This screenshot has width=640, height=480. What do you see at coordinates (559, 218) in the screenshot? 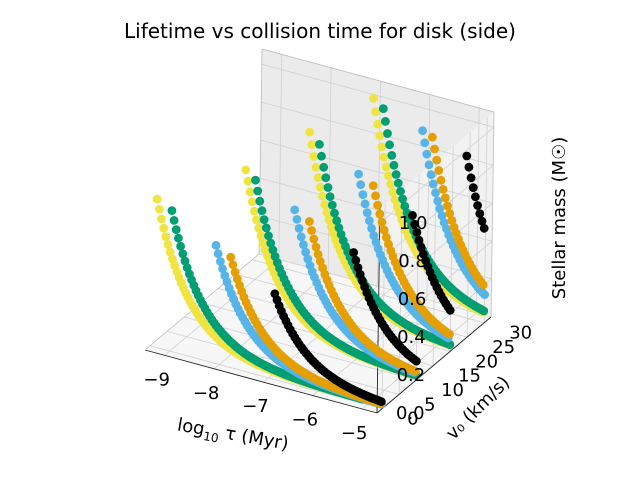
I see `z-axis-label: Stellar mass (M☉)` at bounding box center [559, 218].